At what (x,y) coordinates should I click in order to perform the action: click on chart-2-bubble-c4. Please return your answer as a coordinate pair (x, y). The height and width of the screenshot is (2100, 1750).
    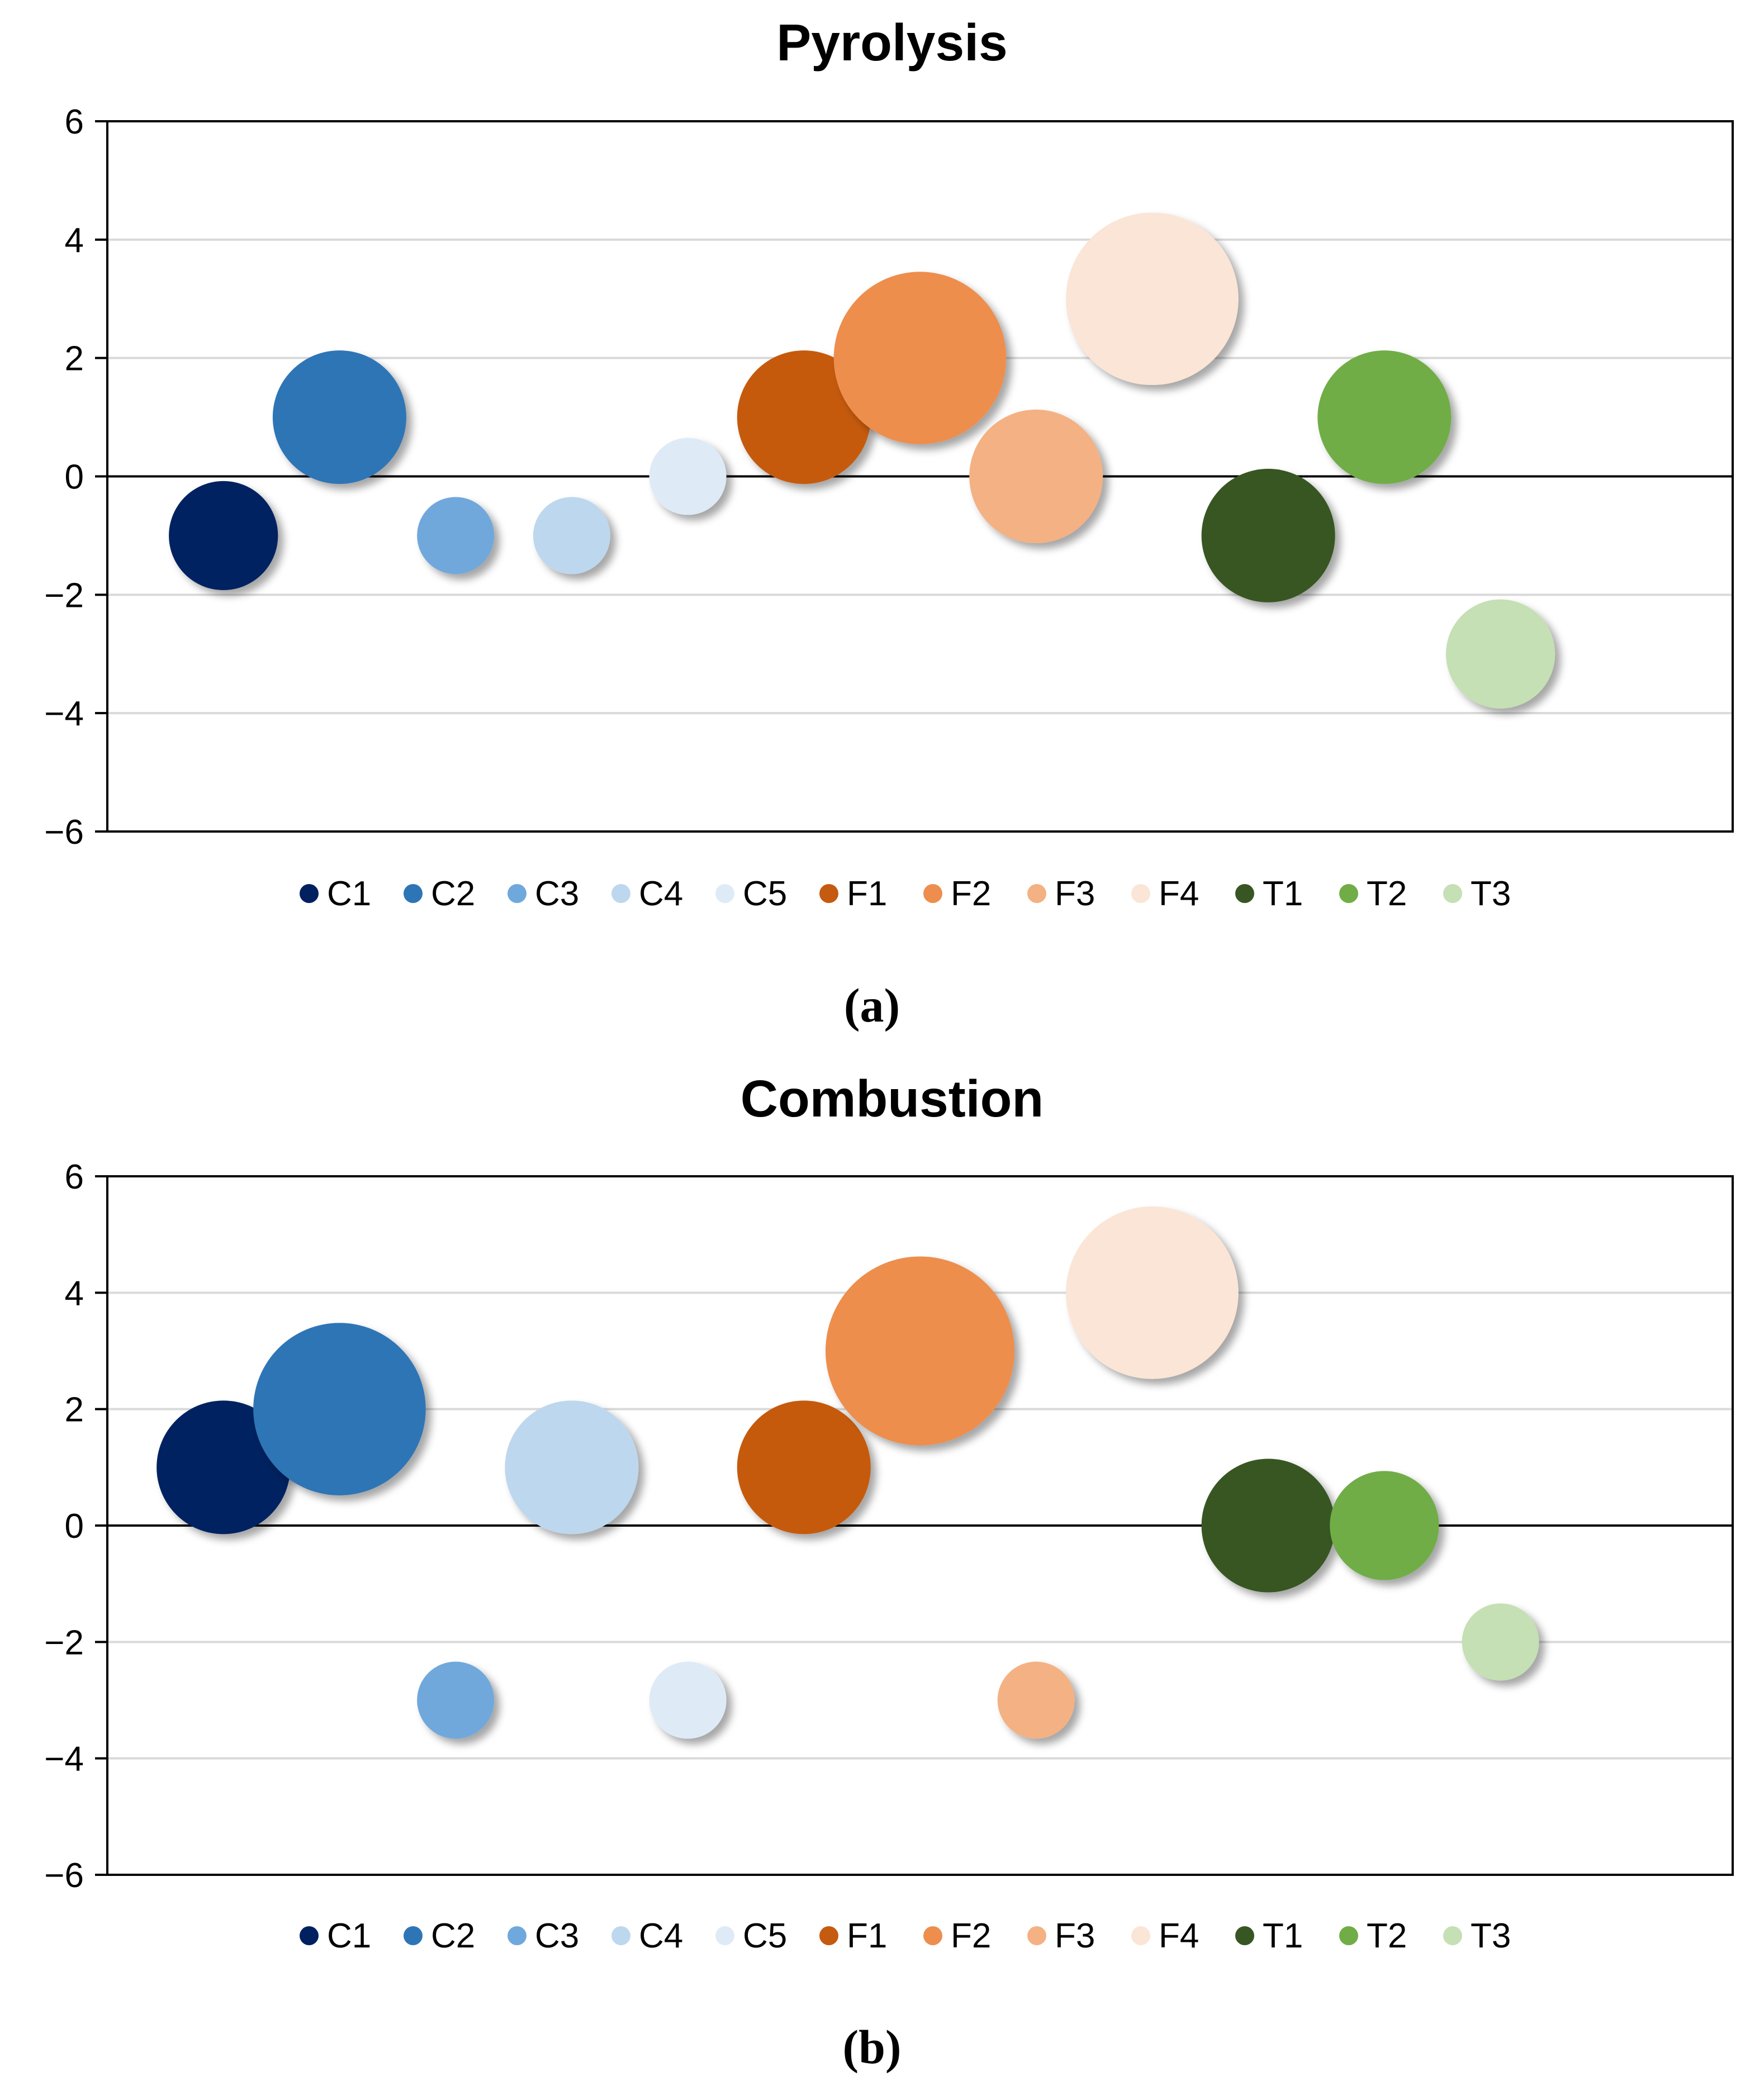
    Looking at the image, I should click on (572, 1467).